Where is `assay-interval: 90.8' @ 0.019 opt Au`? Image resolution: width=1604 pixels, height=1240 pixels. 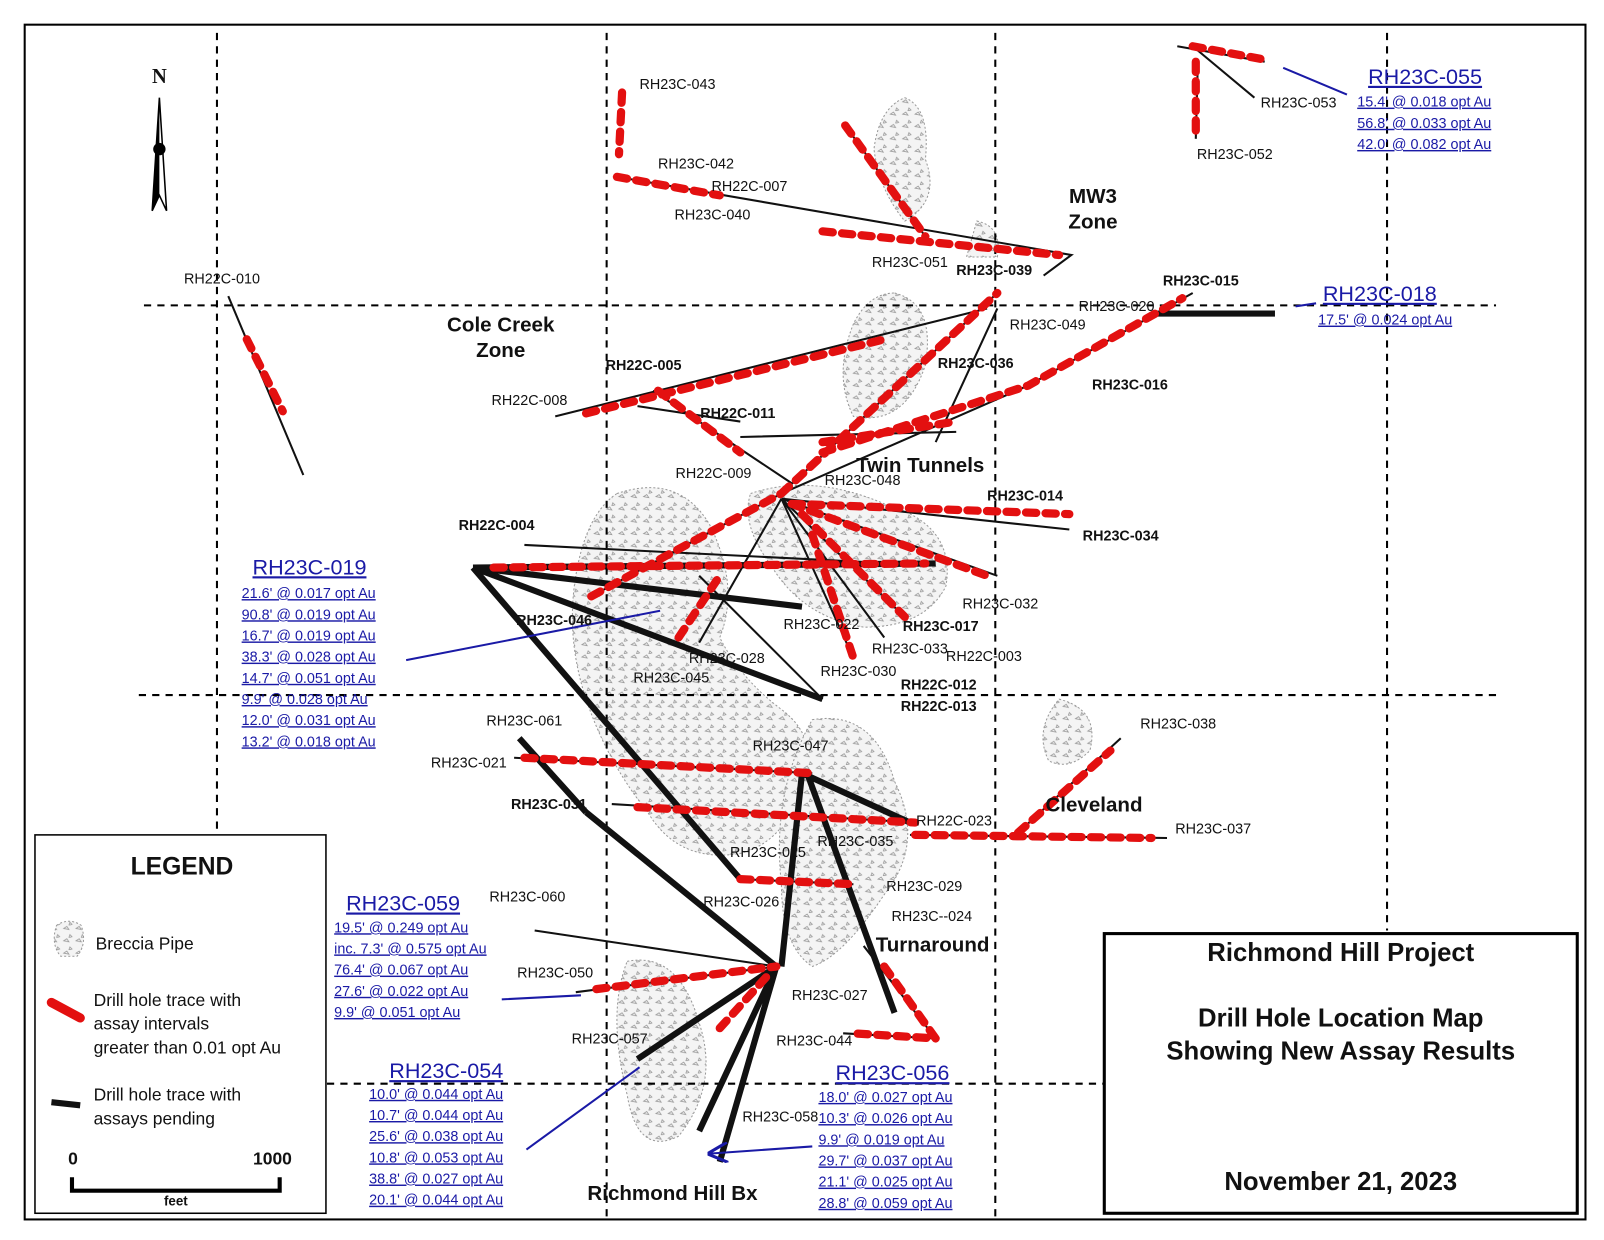
assay-interval: 90.8' @ 0.019 opt Au is located at coordinates (309, 615).